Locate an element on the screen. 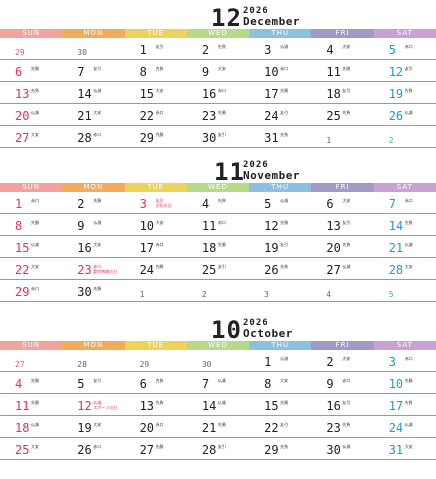  day-number: 8 is located at coordinates (268, 384).